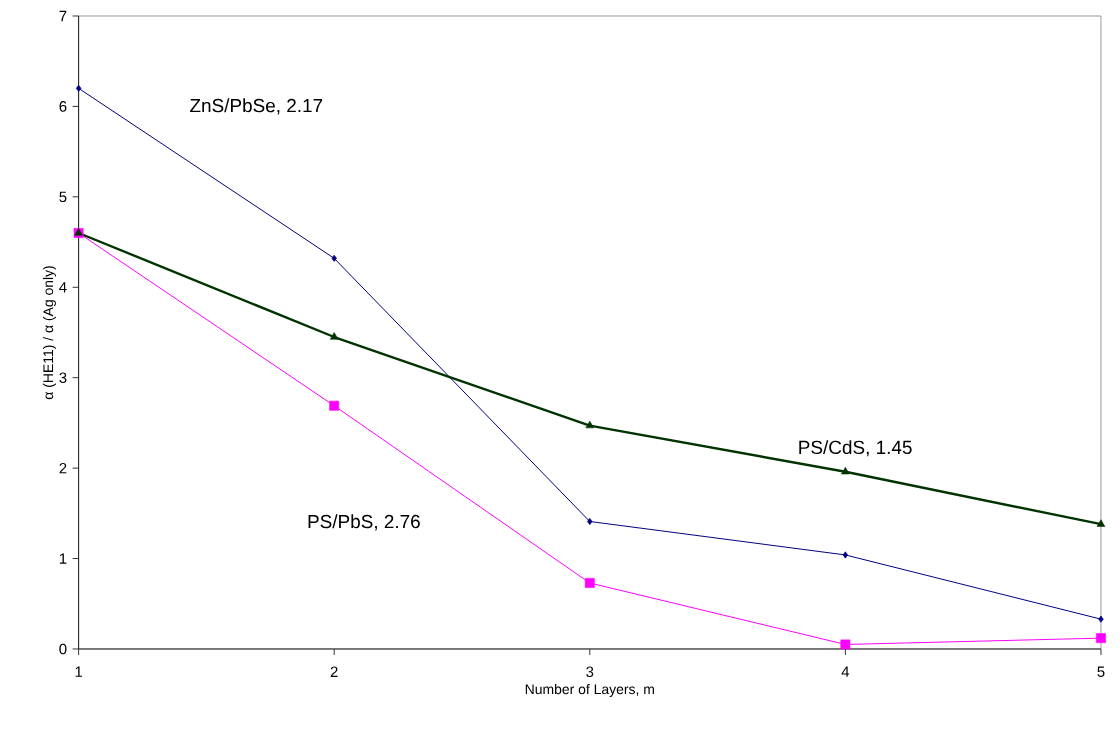 The height and width of the screenshot is (740, 1120). I want to click on y-tick-label: 1, so click(63, 558).